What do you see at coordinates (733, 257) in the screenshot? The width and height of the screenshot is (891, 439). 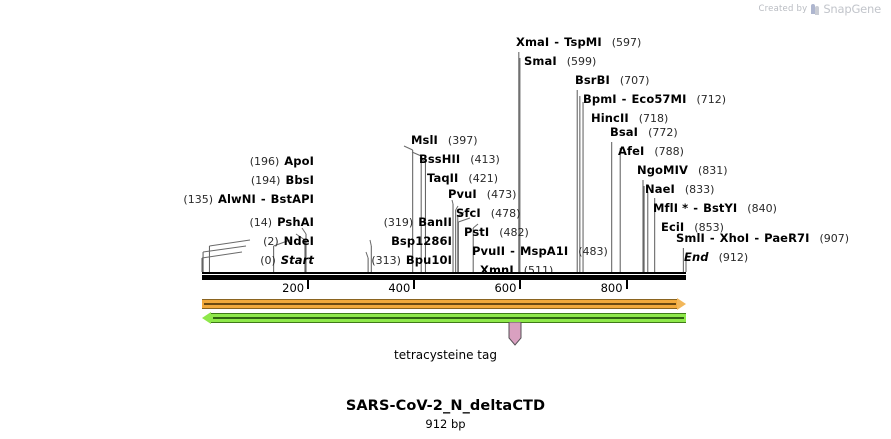 I see `enzyme-position: (912)` at bounding box center [733, 257].